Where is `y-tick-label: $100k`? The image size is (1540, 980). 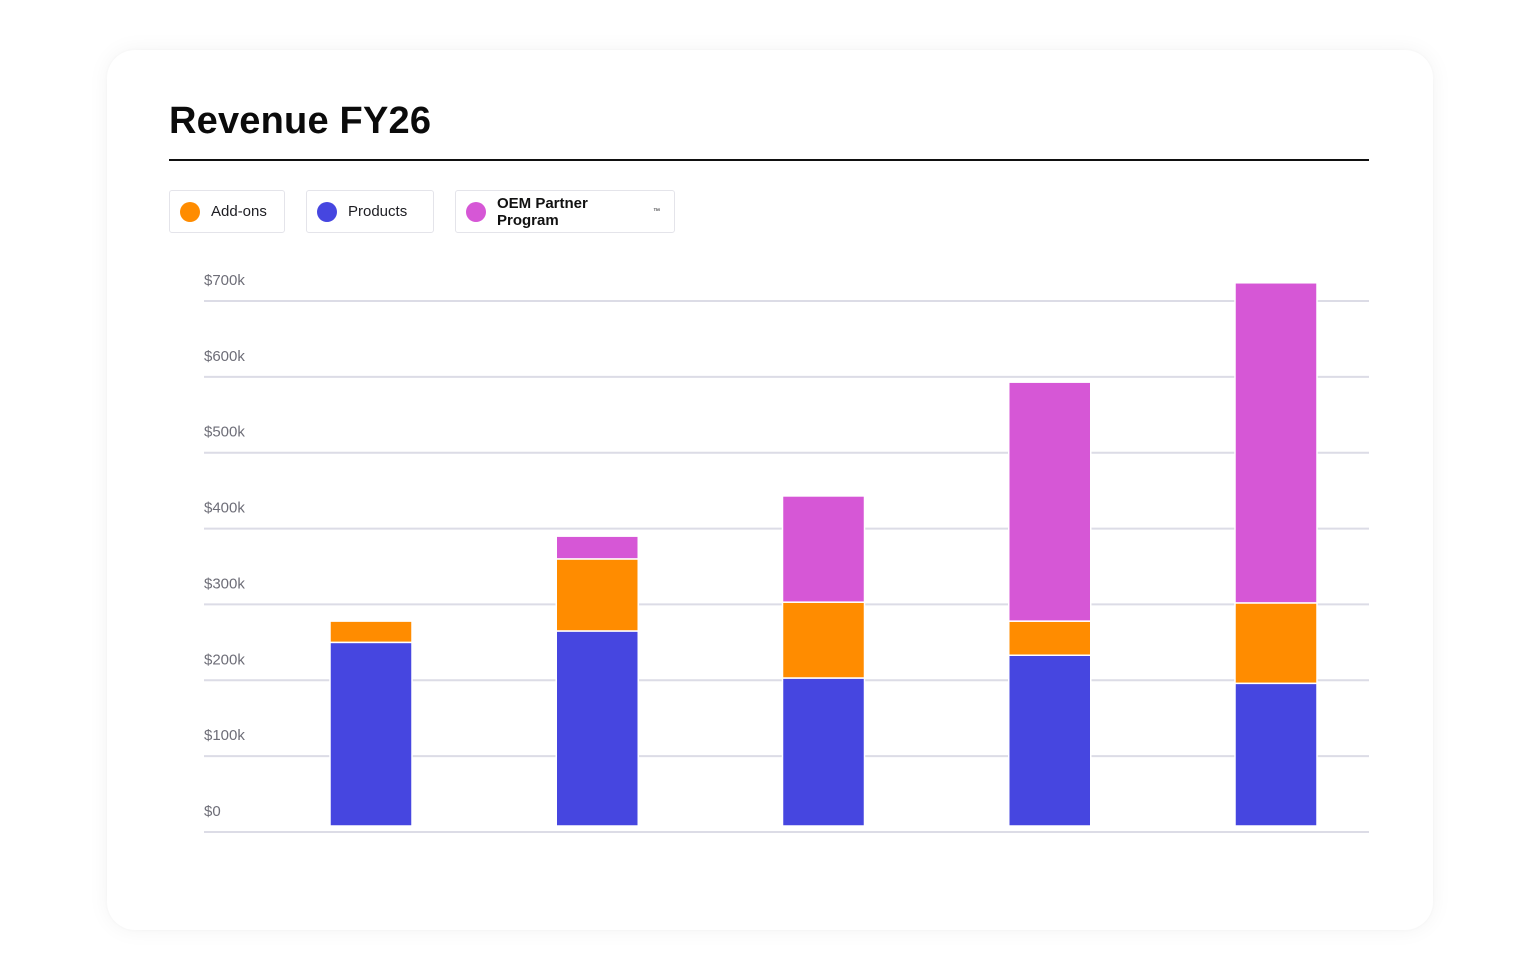
y-tick-label: $100k is located at coordinates (224, 735).